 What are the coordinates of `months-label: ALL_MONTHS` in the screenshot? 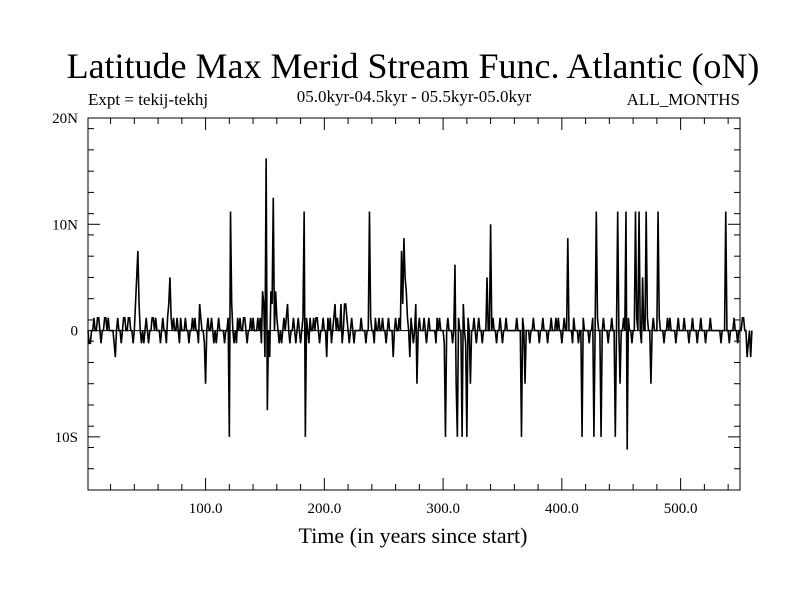 It's located at (683, 99).